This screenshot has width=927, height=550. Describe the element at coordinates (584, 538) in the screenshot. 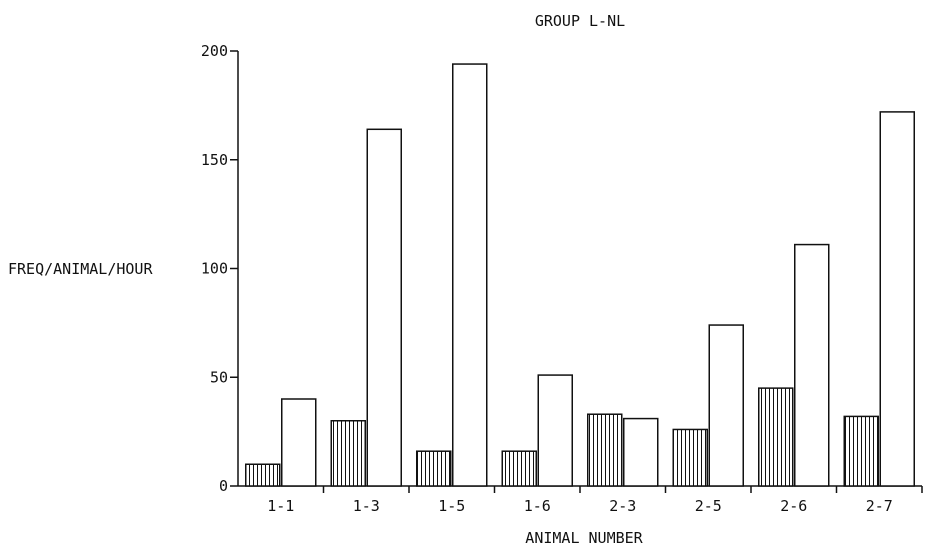

I see `x-axis-label: ANIMAL NUMBER` at that location.